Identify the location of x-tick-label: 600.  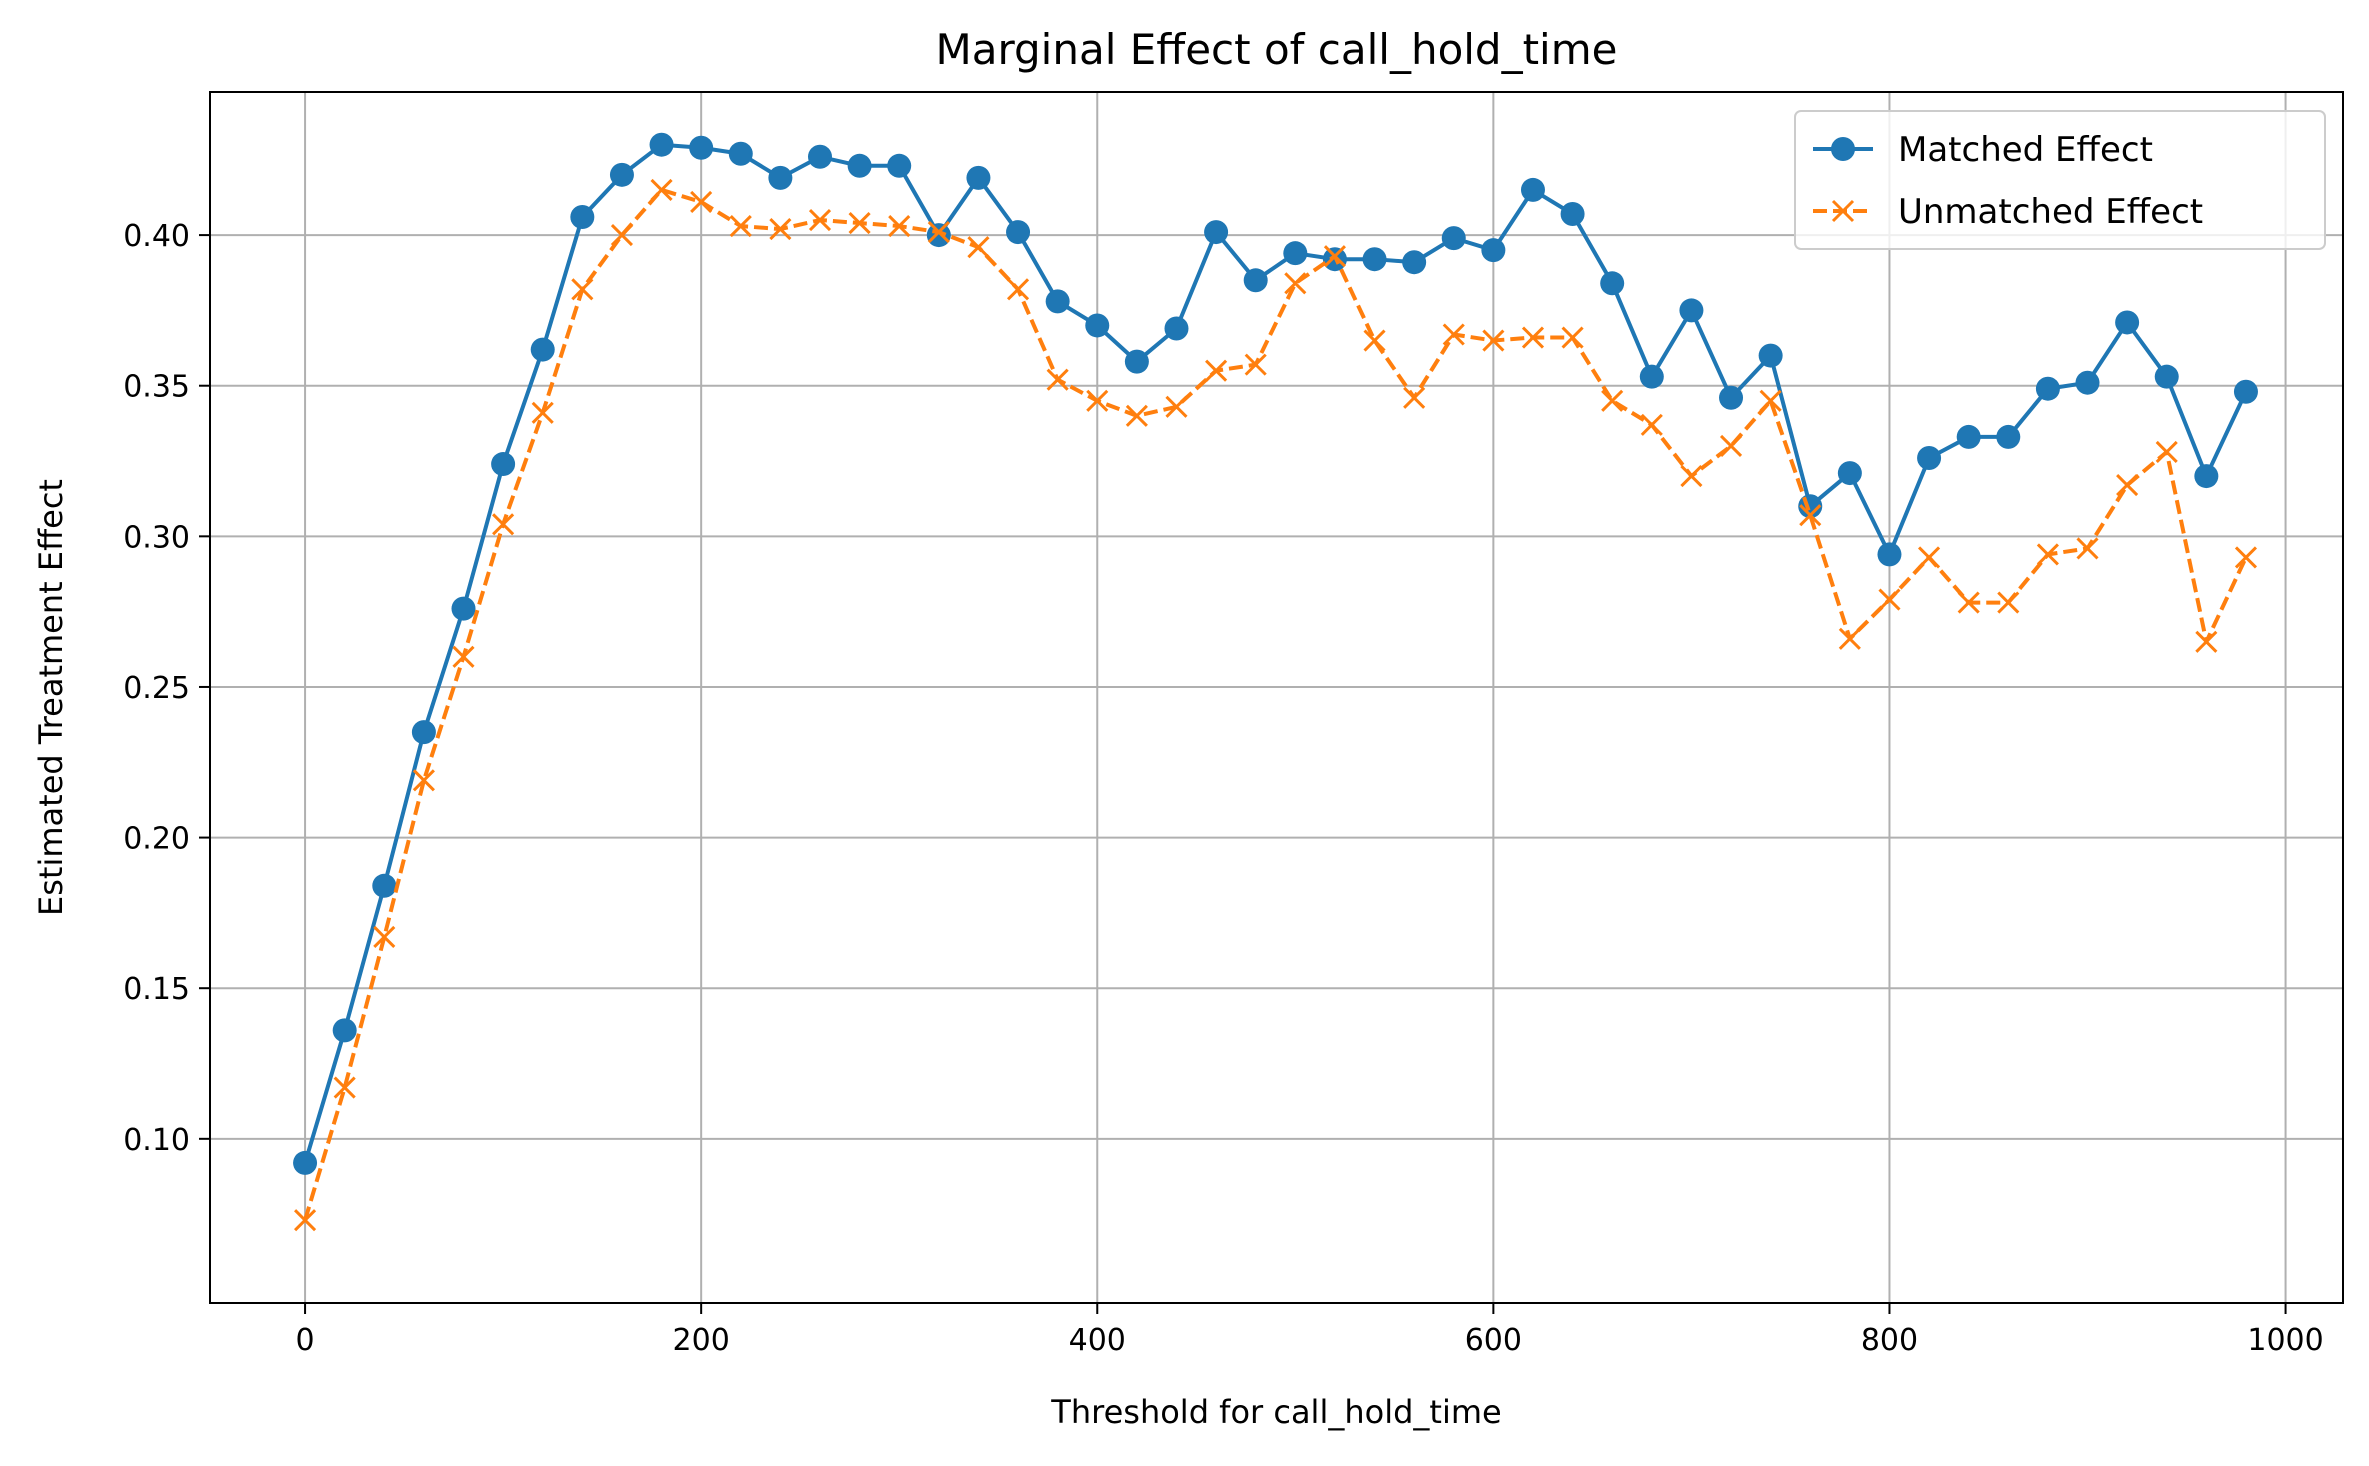
(1493, 1340).